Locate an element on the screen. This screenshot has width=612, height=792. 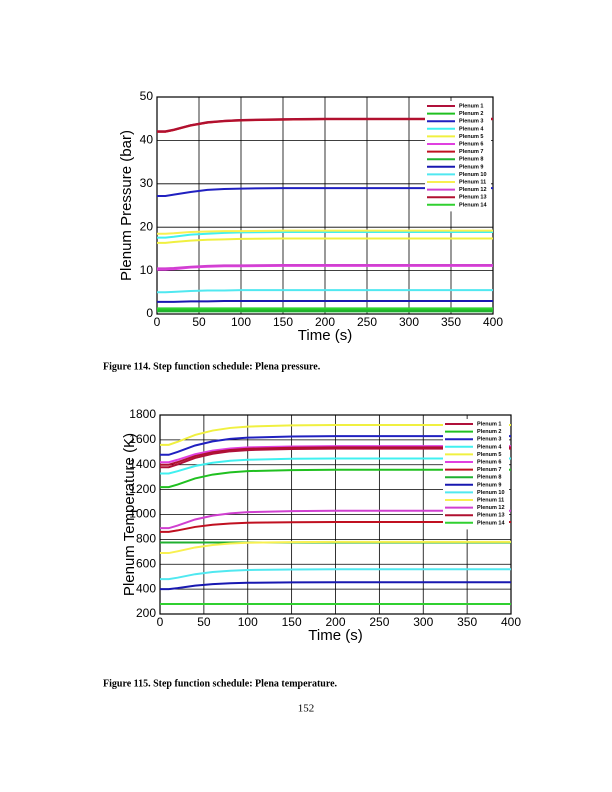
y-tick-label: 1800 is located at coordinates (142, 414).